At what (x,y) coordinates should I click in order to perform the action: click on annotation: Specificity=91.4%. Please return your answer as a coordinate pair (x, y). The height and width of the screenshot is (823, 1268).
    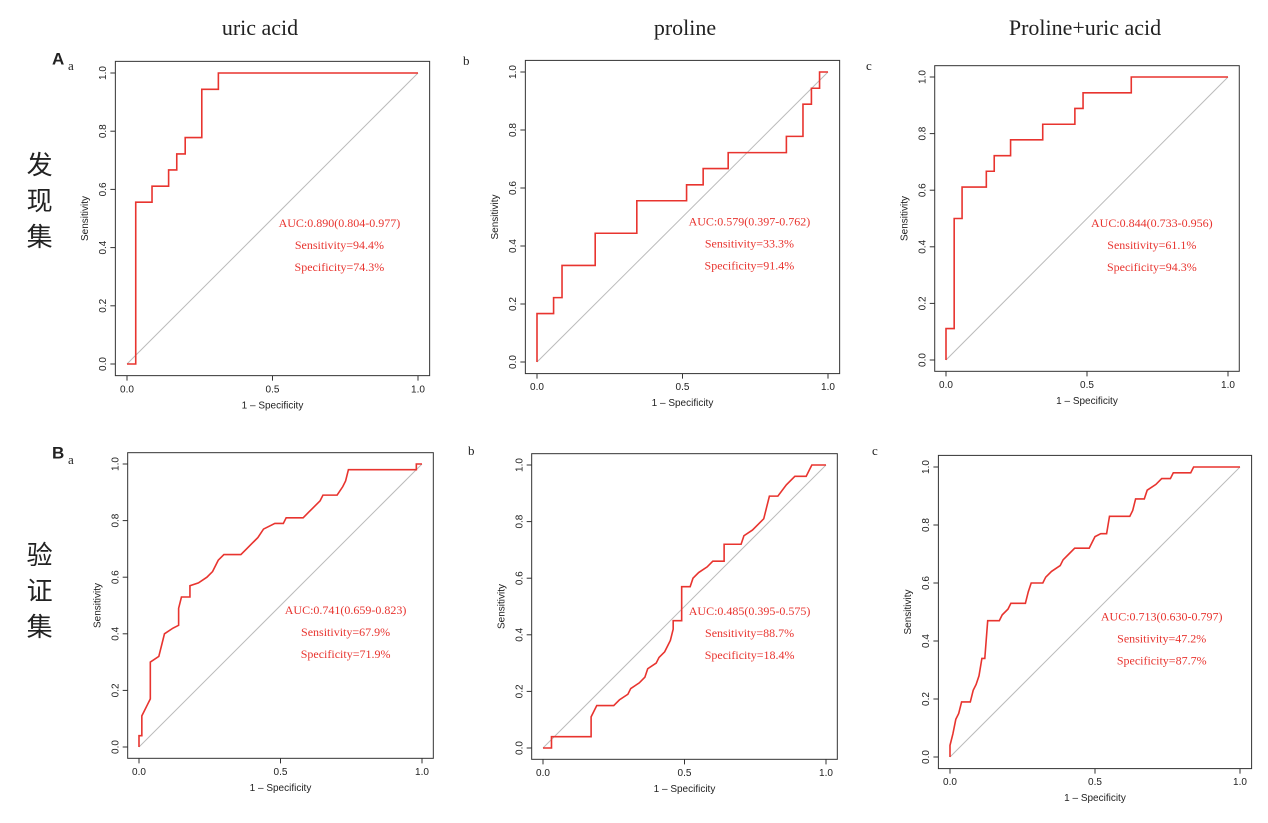
    Looking at the image, I should click on (750, 266).